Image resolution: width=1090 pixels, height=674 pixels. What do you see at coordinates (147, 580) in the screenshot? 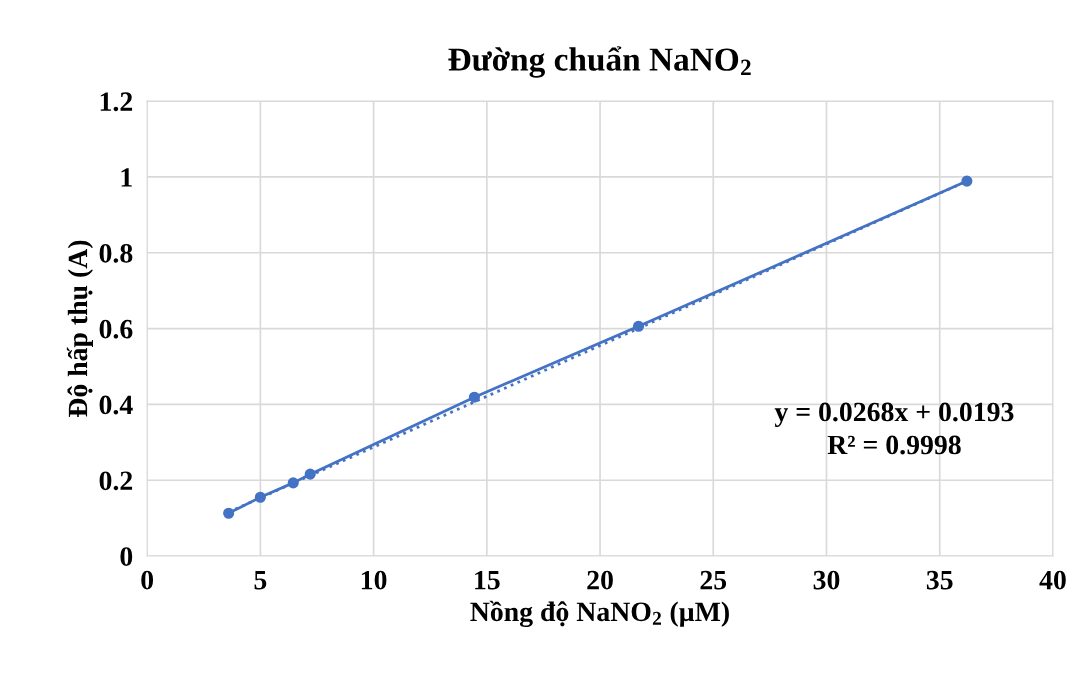
I see `x-tick-label: 0` at bounding box center [147, 580].